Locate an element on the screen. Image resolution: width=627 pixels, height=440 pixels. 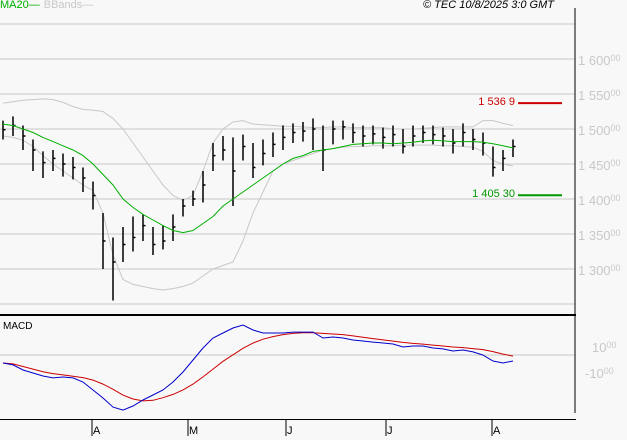
macd-tick-label: -1000 is located at coordinates (599, 373).